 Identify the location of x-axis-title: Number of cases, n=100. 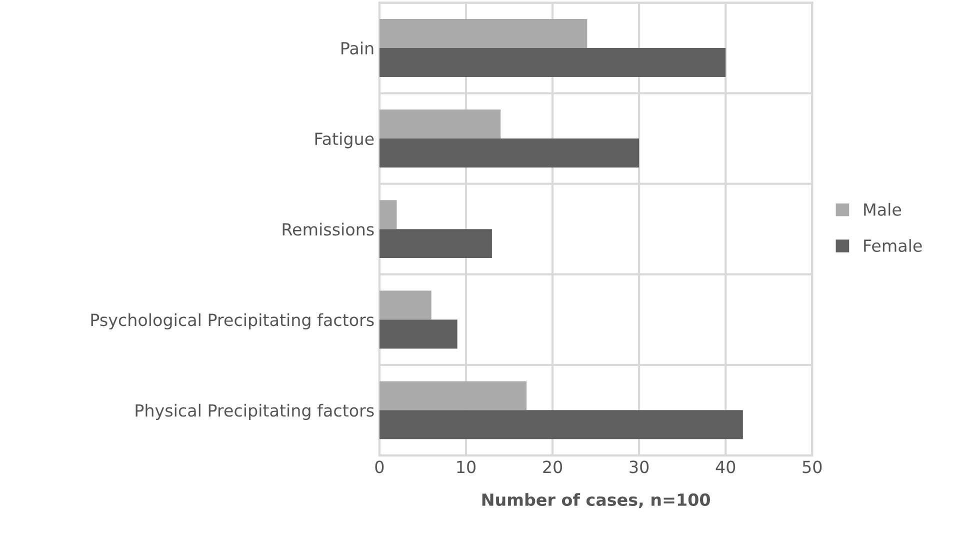
(596, 500).